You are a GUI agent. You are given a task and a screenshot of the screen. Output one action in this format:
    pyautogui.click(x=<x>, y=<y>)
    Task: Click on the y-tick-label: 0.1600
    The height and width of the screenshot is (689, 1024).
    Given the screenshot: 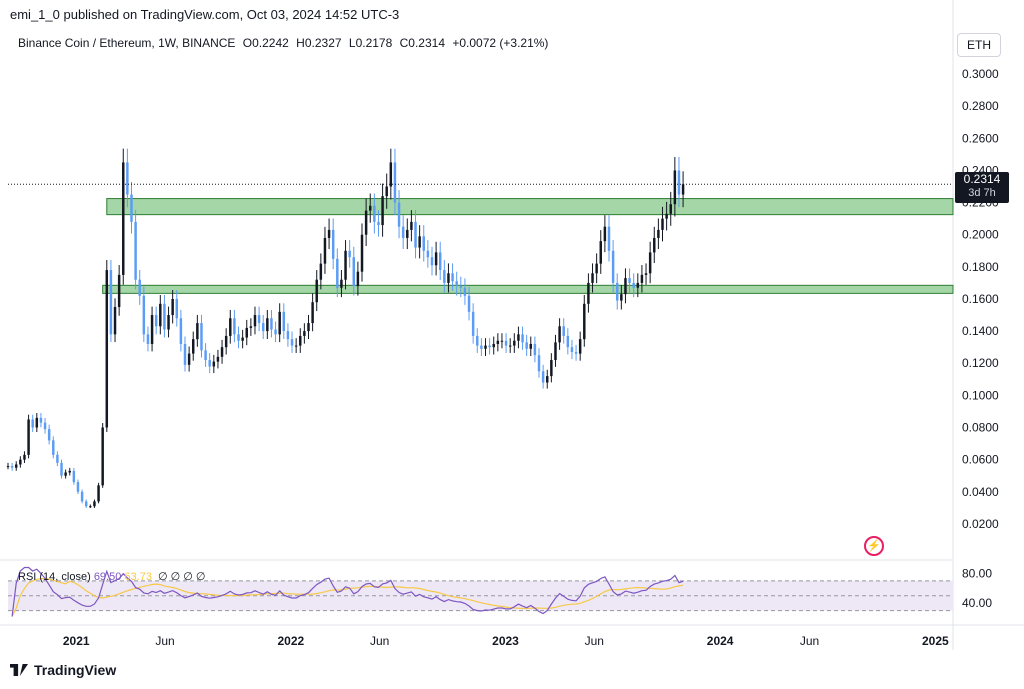 What is the action you would take?
    pyautogui.click(x=980, y=299)
    